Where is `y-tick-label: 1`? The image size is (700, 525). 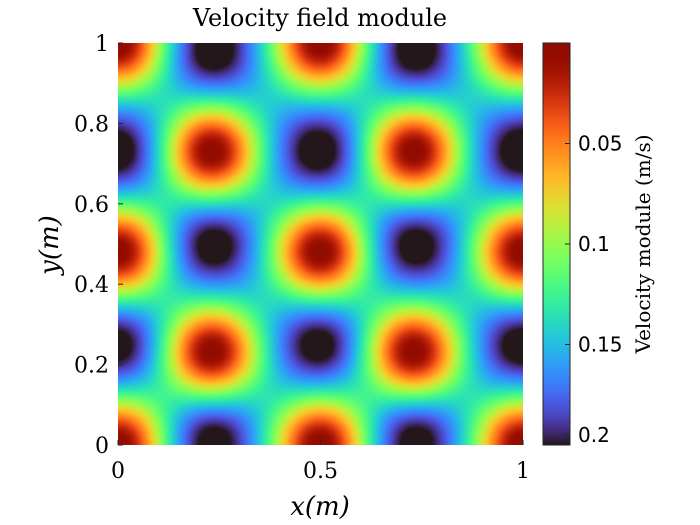
y-tick-label: 1 is located at coordinates (102, 44).